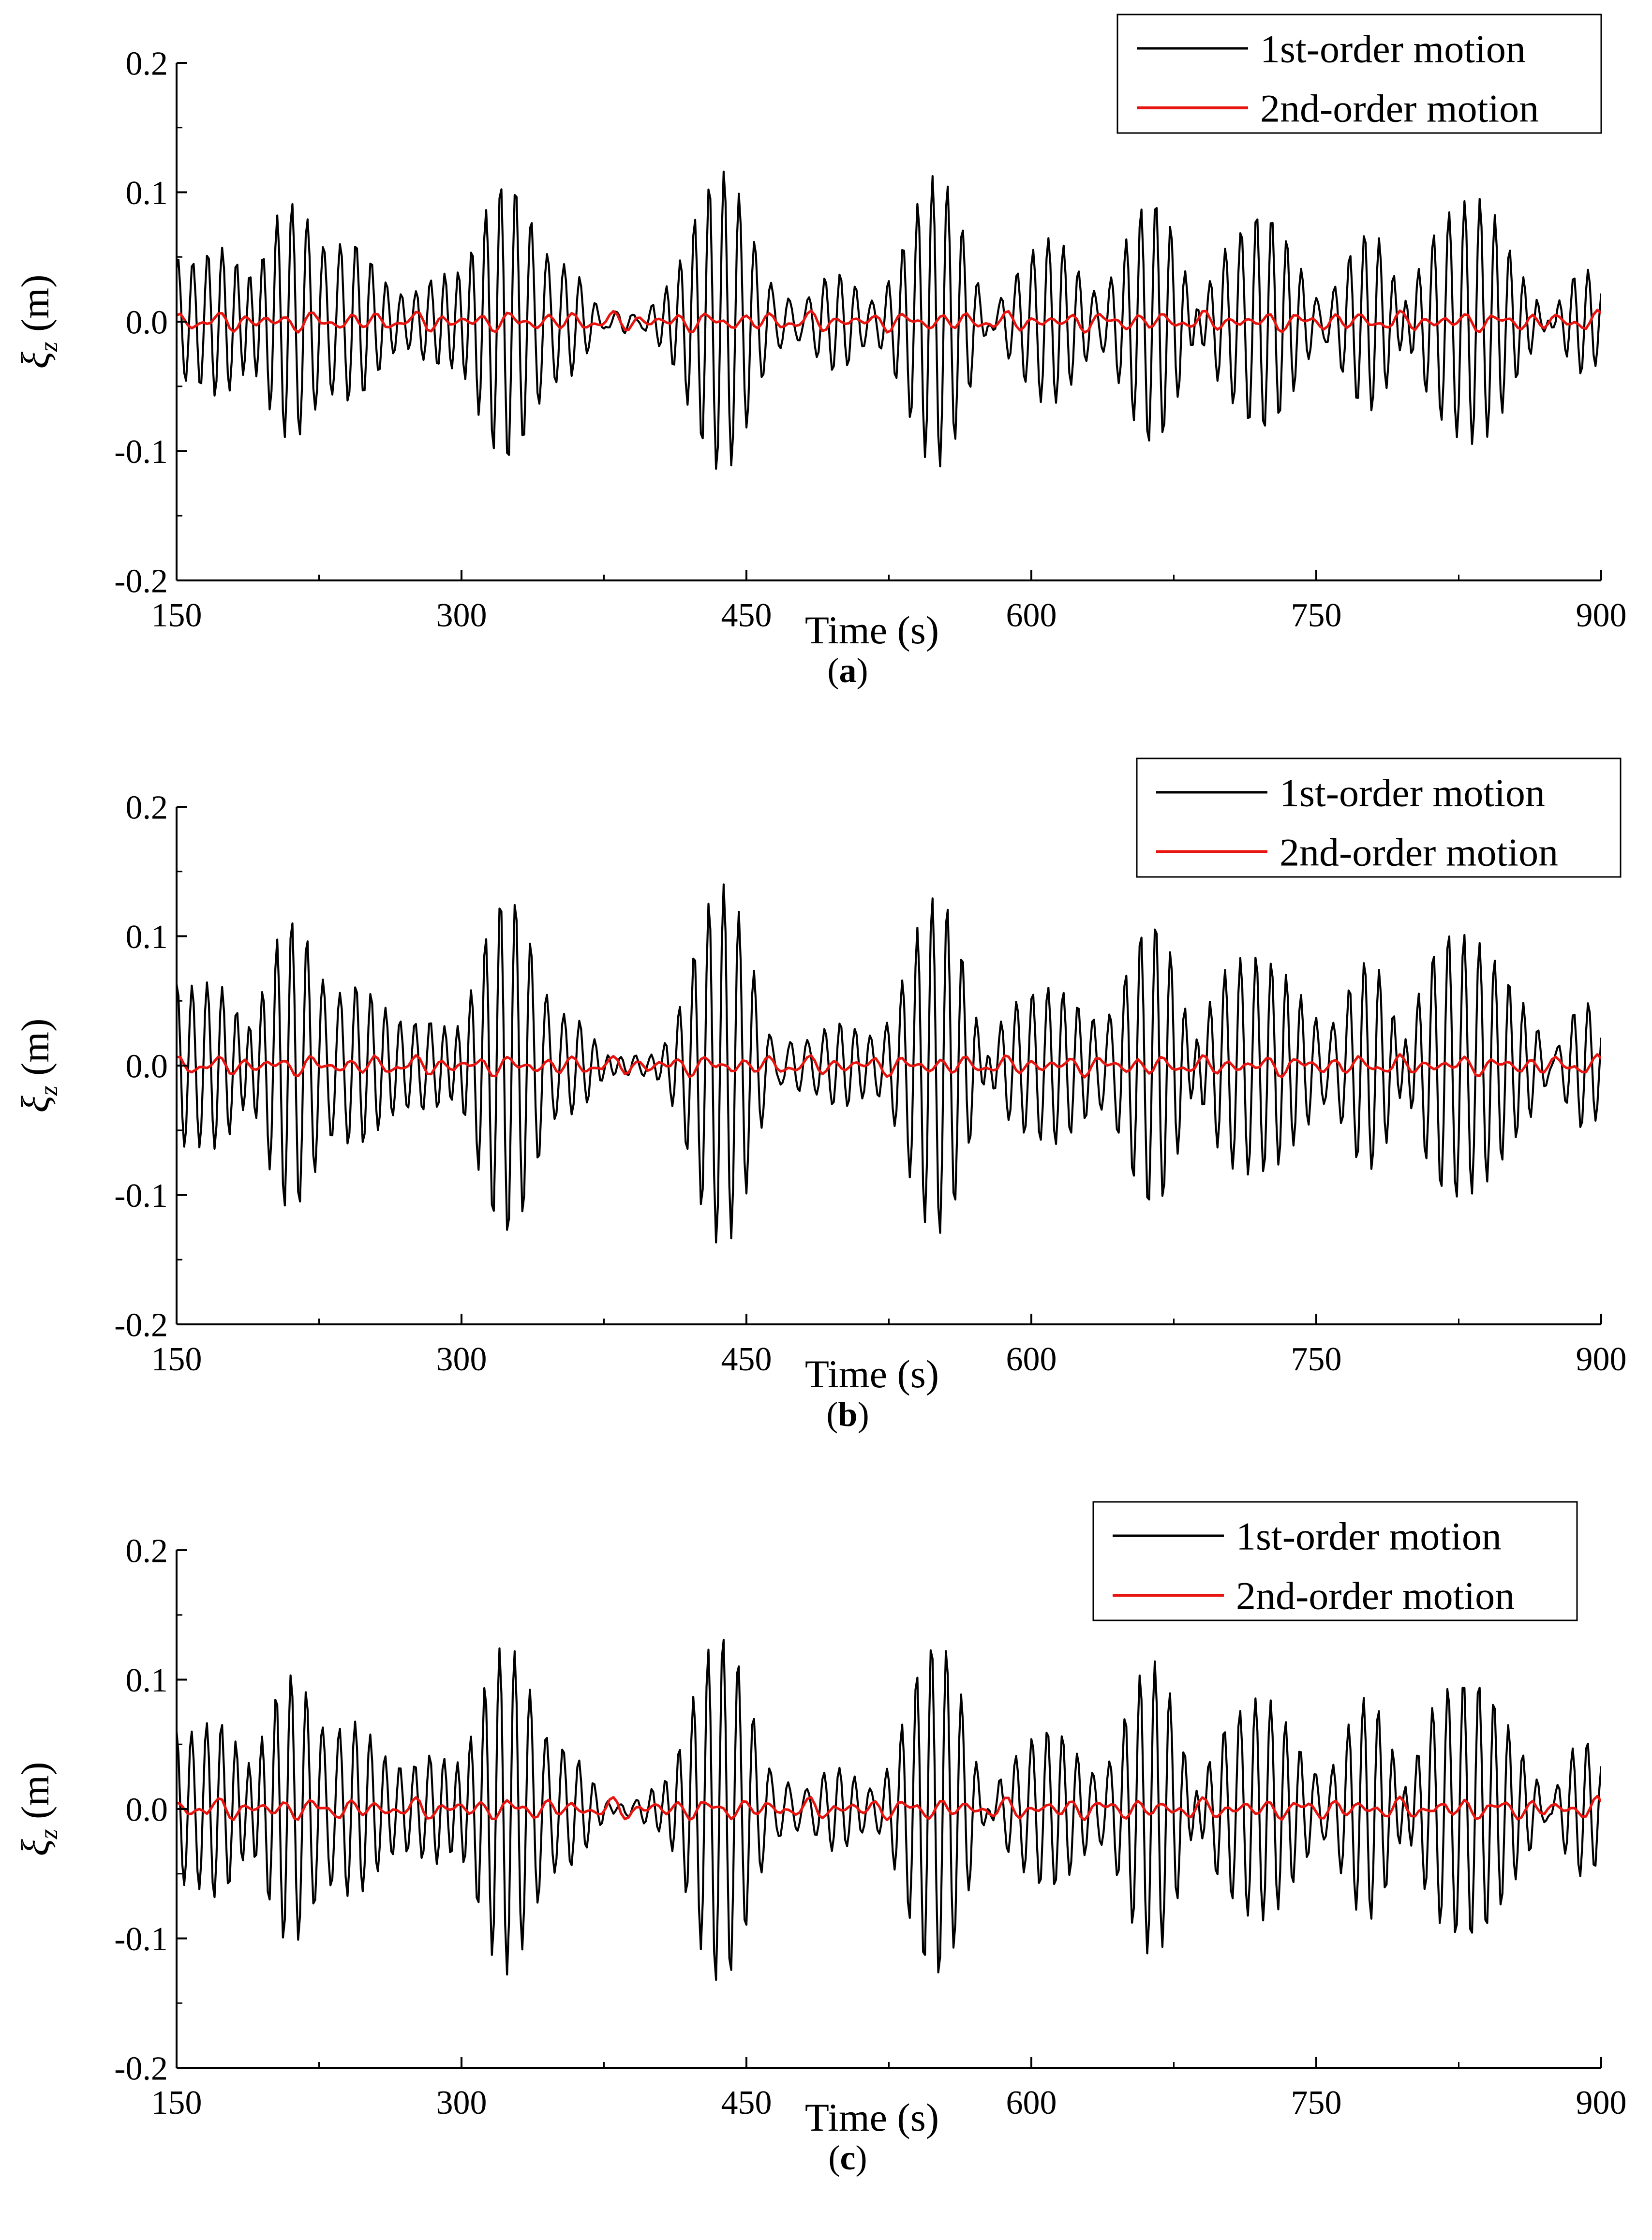 The image size is (1652, 2240). I want to click on panel-caption: (b), so click(847, 1414).